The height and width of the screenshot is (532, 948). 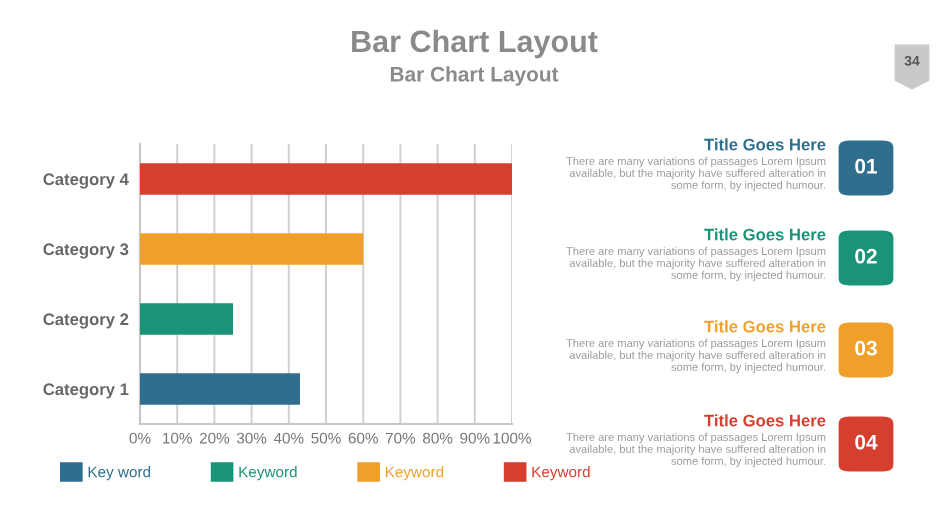 What do you see at coordinates (866, 442) in the screenshot?
I see `text: 04` at bounding box center [866, 442].